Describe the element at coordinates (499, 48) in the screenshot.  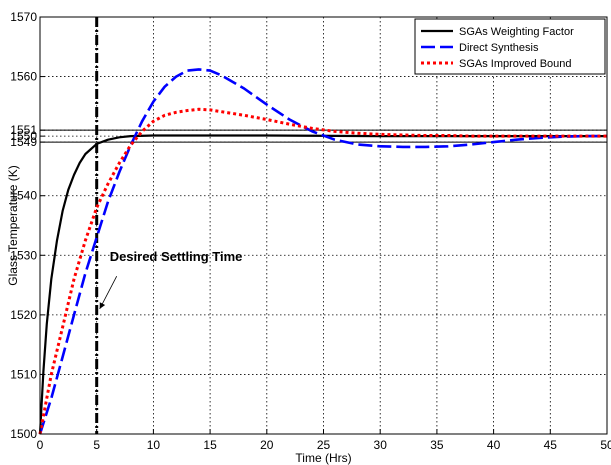
I see `legend-entry: Direct Synthesis` at that location.